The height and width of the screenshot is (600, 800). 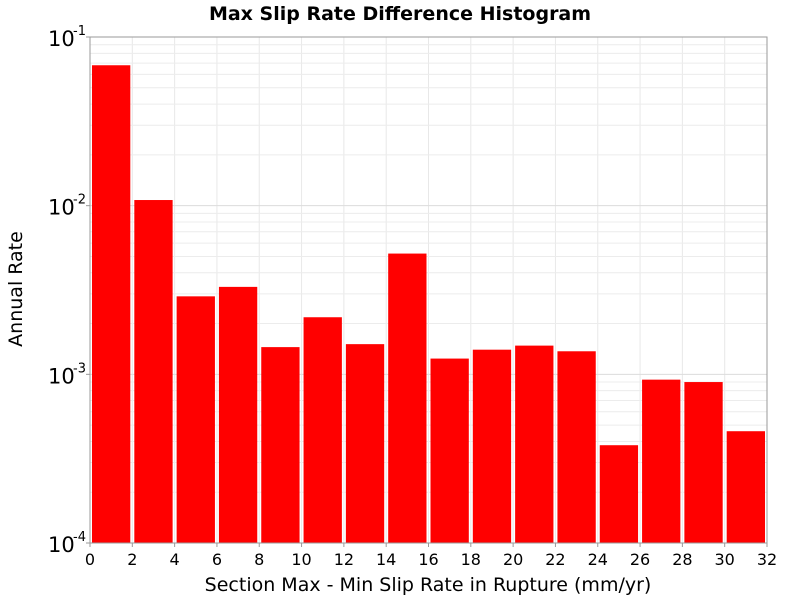 I want to click on x-tick-label: 14, so click(x=386, y=559).